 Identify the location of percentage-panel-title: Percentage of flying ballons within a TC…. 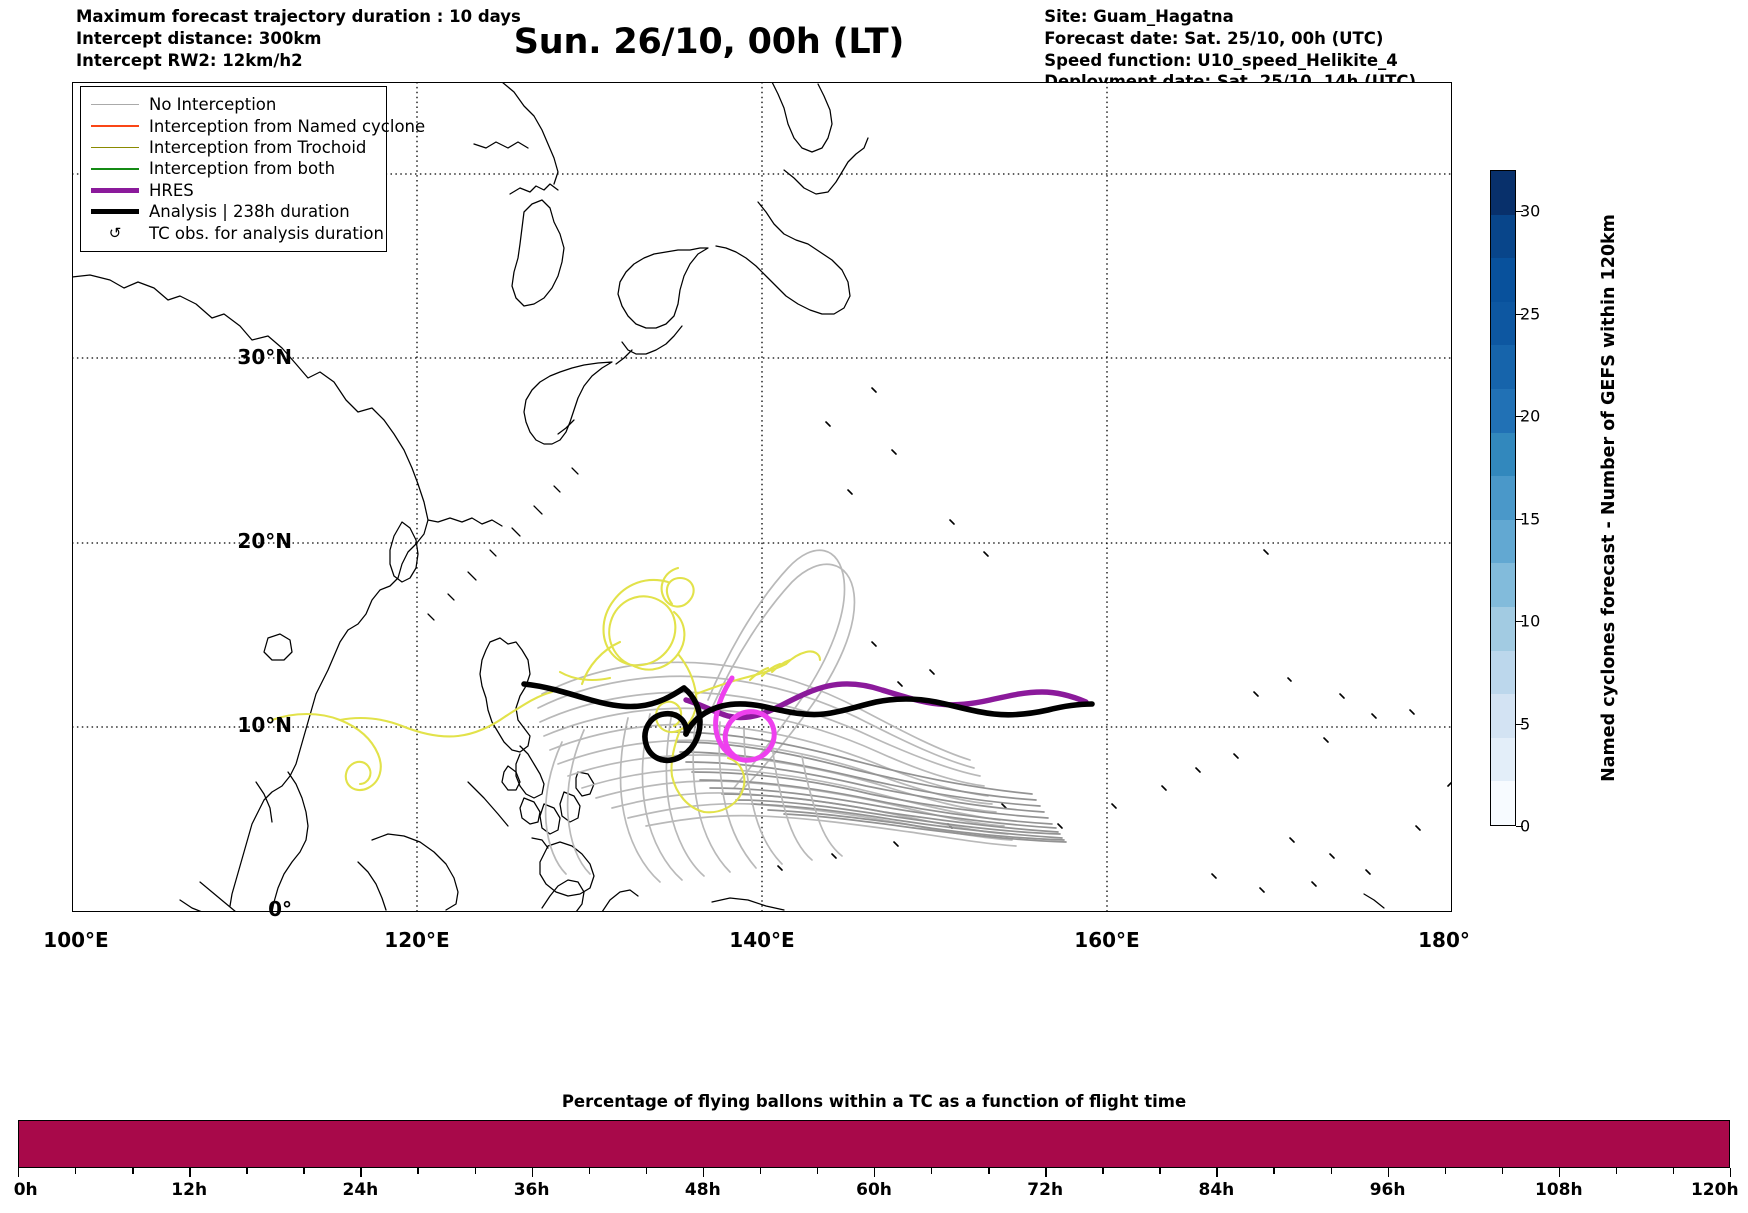
(874, 1101).